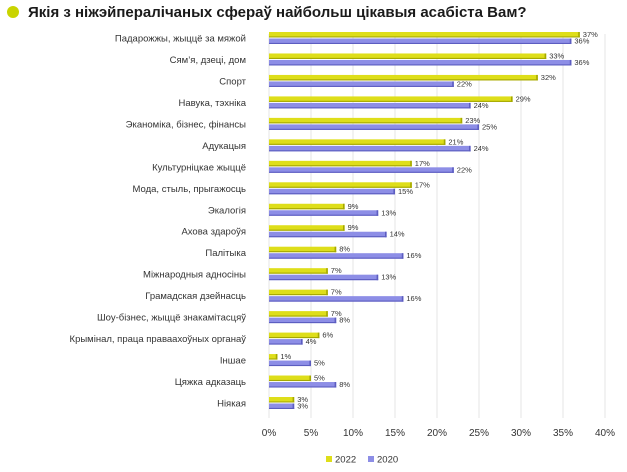 The width and height of the screenshot is (627, 472). What do you see at coordinates (413, 255) in the screenshot?
I see `data-label-2020: 16%` at bounding box center [413, 255].